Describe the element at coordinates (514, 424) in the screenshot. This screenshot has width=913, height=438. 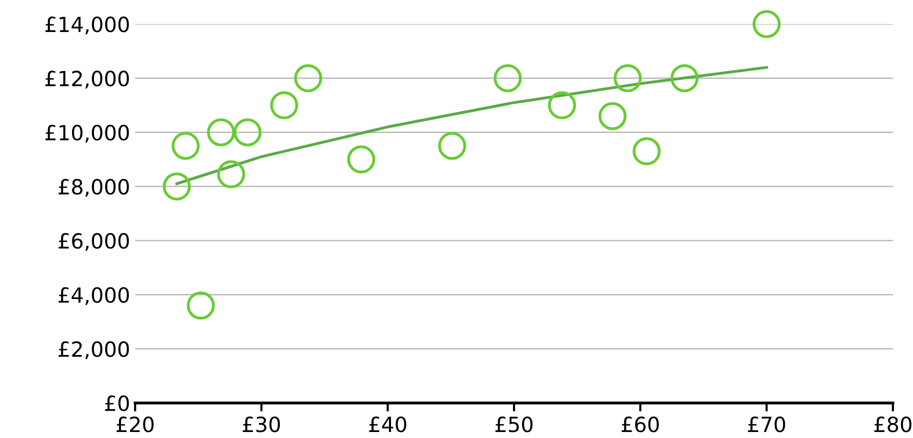
I see `x-tick-label: £50` at that location.